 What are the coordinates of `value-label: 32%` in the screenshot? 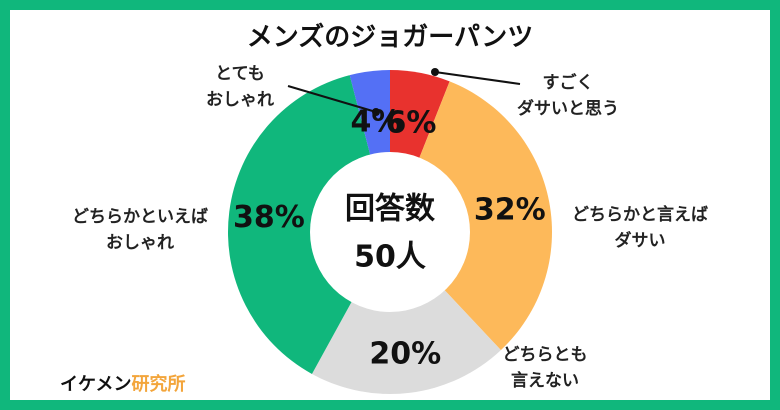 It's located at (510, 210).